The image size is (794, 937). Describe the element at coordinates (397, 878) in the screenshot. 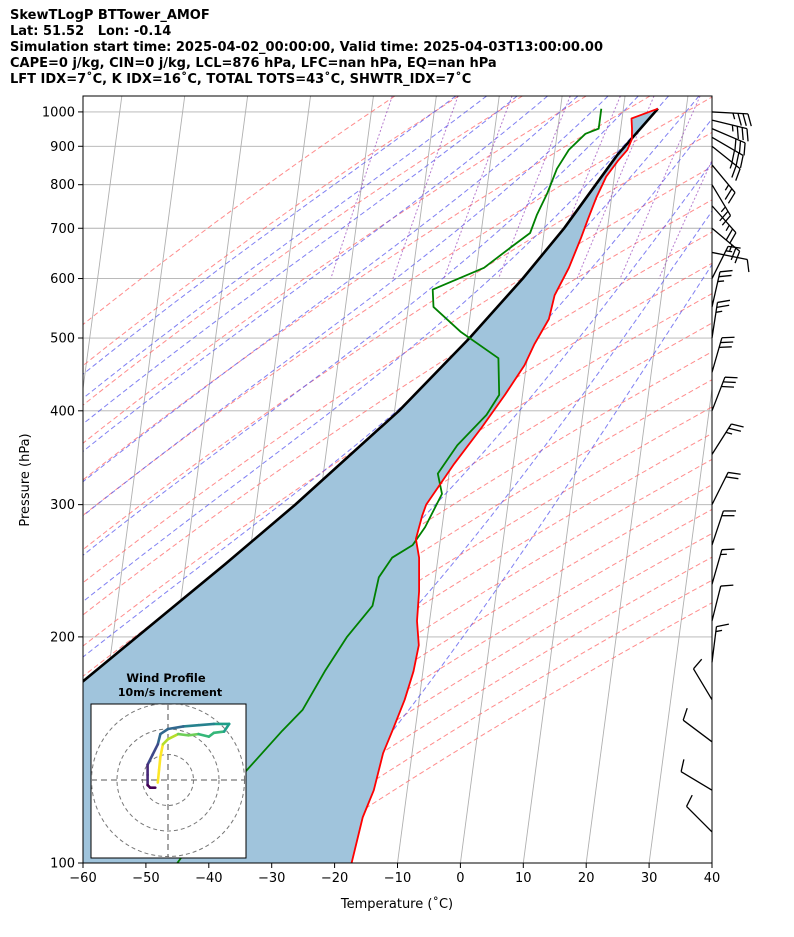

I see `x-tick-label: −10` at that location.